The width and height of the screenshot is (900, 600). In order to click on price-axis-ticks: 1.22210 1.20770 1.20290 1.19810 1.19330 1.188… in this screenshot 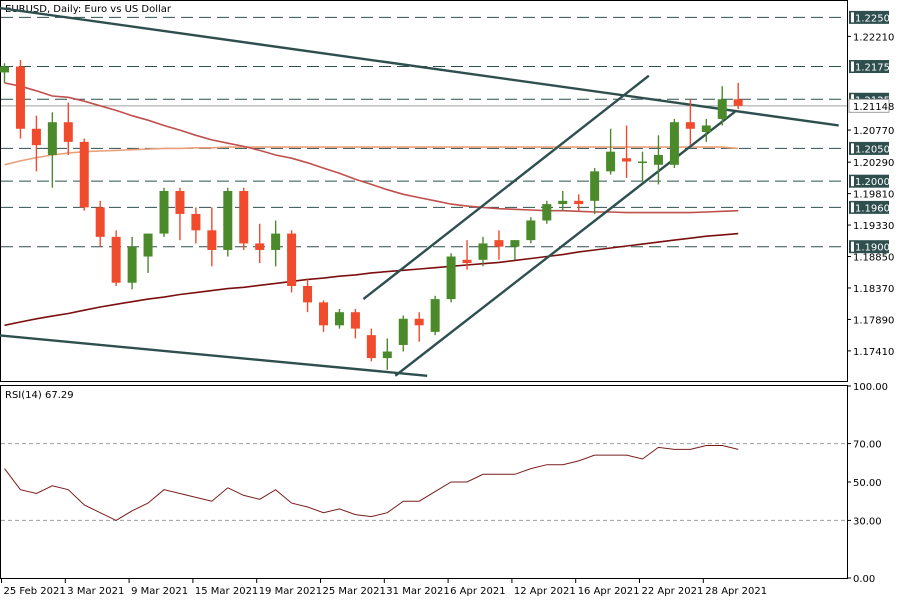, I will do `click(870, 195)`.